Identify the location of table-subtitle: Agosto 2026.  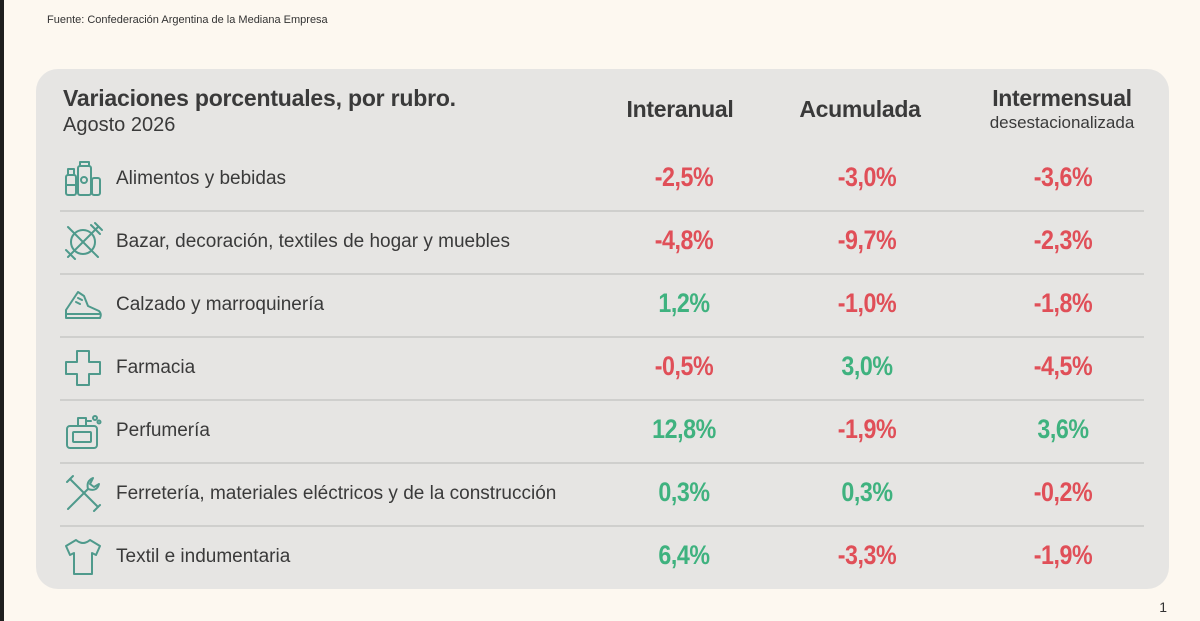
(119, 125).